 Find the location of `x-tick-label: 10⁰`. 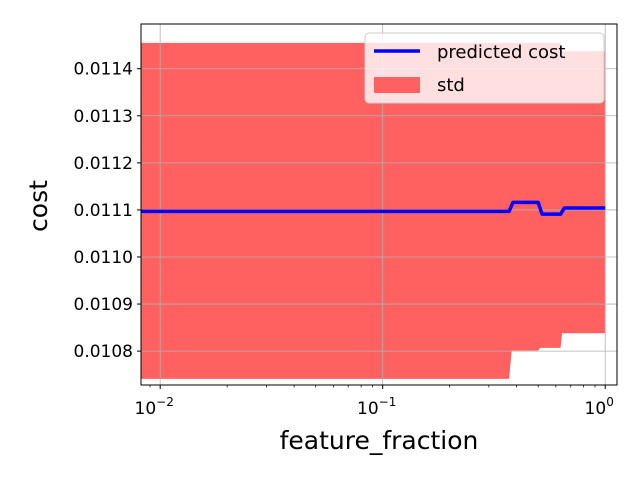

x-tick-label: 10⁰ is located at coordinates (599, 407).